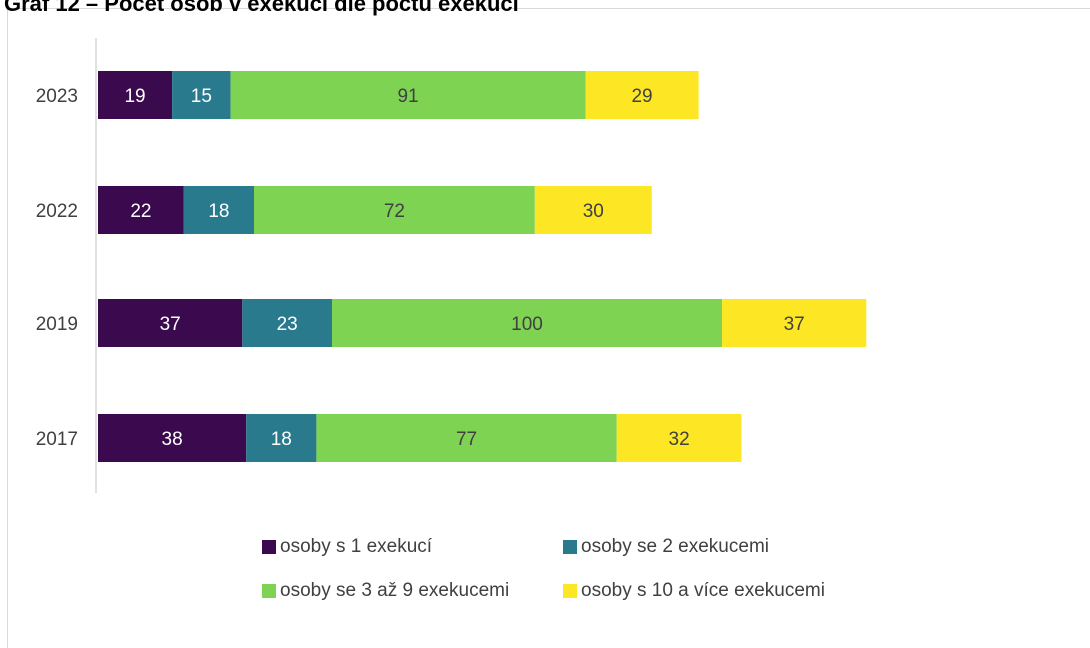 The height and width of the screenshot is (648, 1090). What do you see at coordinates (57, 439) in the screenshot?
I see `y-tick-label: 2017` at bounding box center [57, 439].